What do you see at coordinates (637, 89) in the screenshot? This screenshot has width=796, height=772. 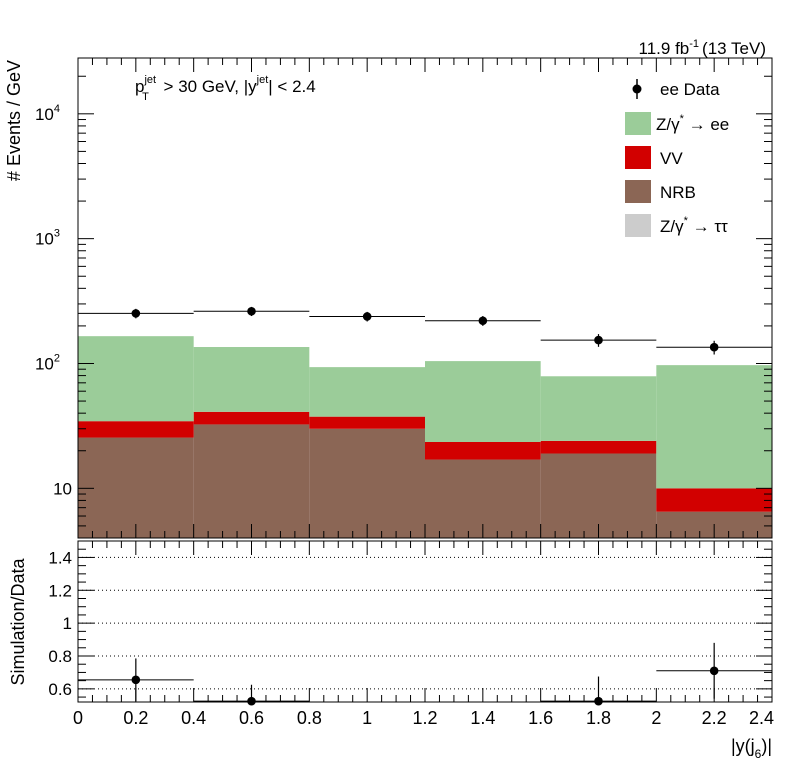 I see `legend-data-marker` at bounding box center [637, 89].